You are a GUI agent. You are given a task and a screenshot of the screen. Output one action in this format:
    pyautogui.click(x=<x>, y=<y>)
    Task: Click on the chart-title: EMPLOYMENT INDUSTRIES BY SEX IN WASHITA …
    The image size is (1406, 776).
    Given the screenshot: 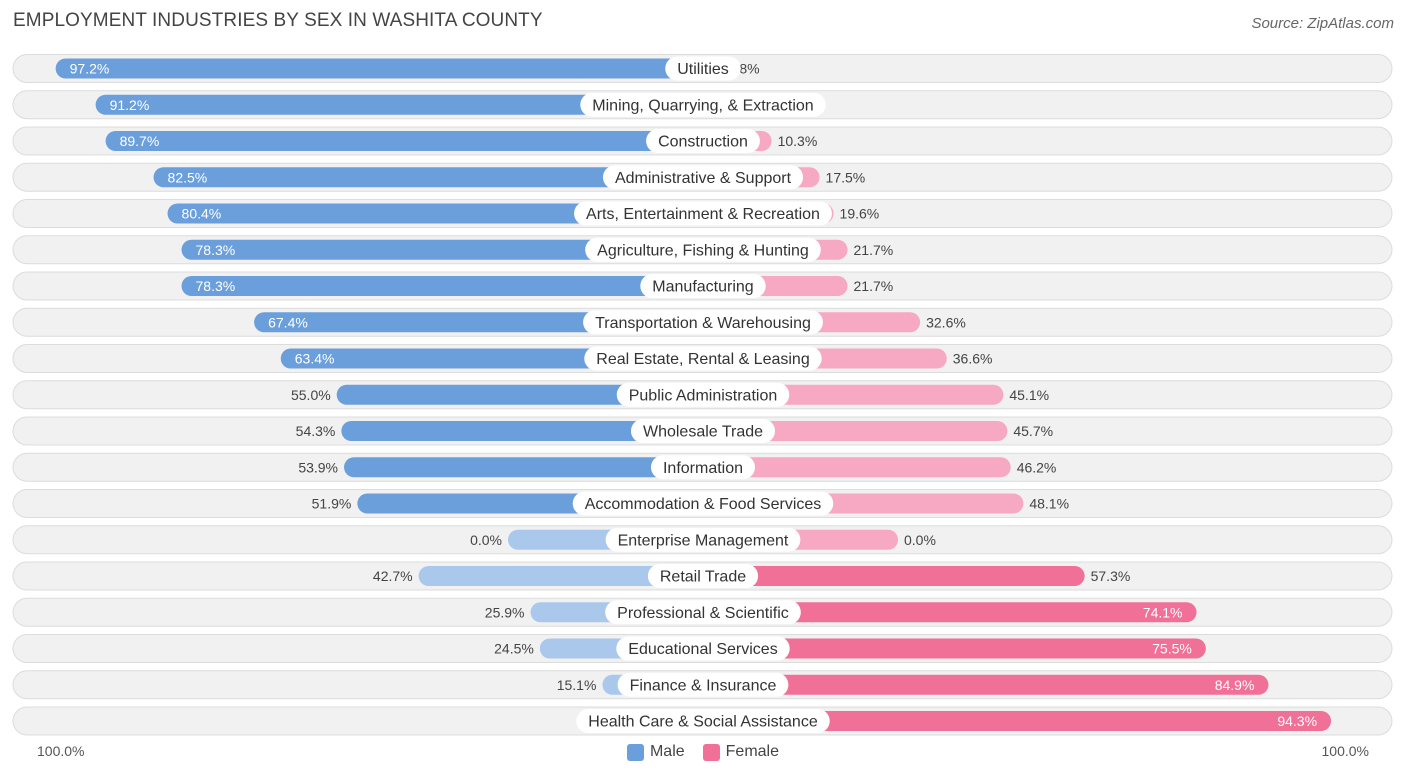 What is the action you would take?
    pyautogui.click(x=278, y=20)
    